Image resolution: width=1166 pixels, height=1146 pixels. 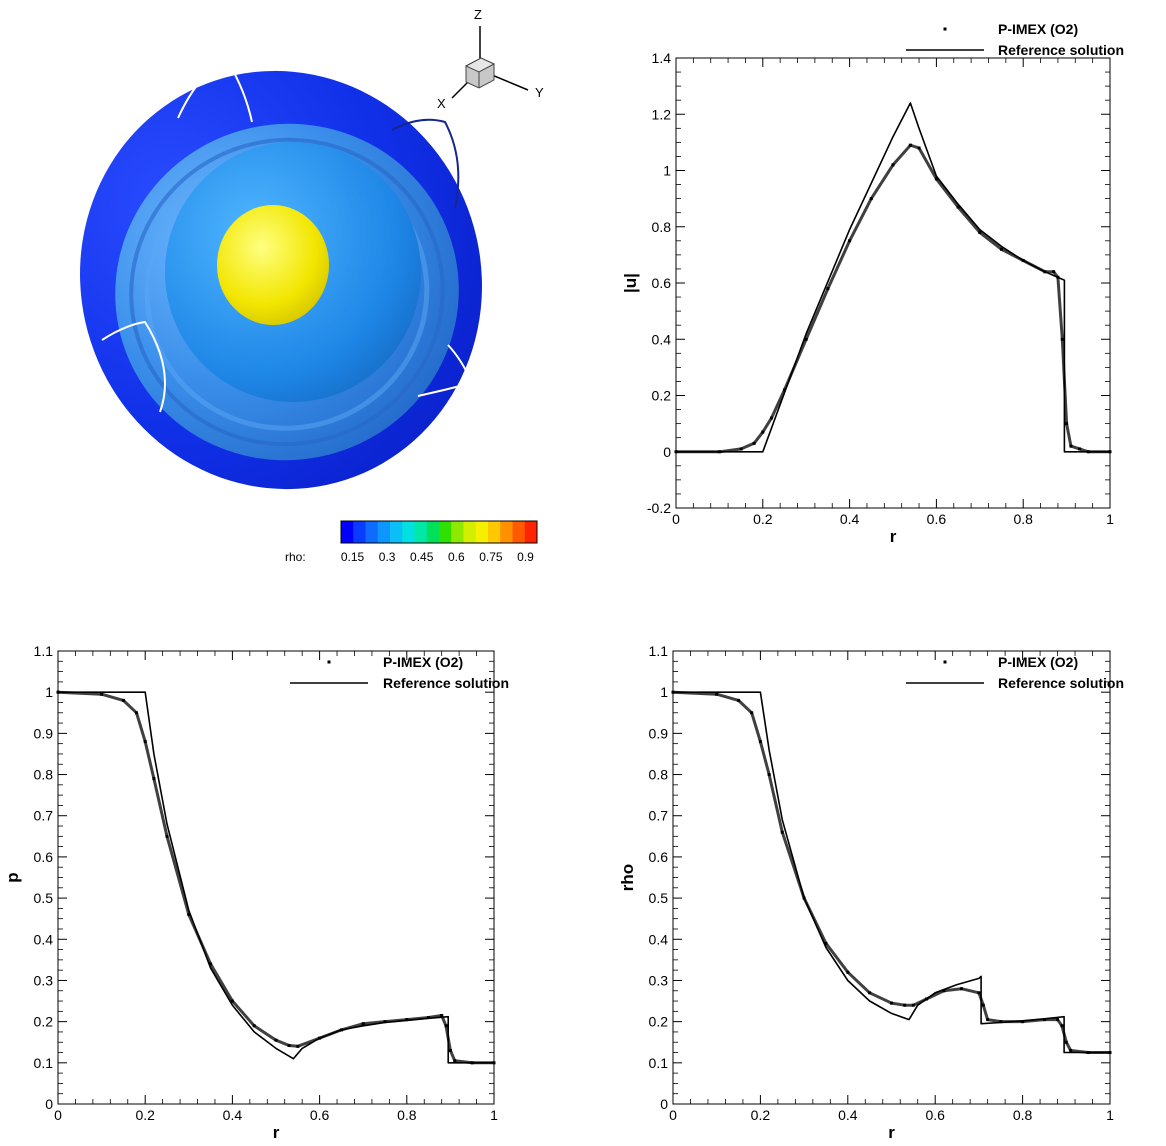 What do you see at coordinates (662, 114) in the screenshot?
I see `y-tick-label: 1.2` at bounding box center [662, 114].